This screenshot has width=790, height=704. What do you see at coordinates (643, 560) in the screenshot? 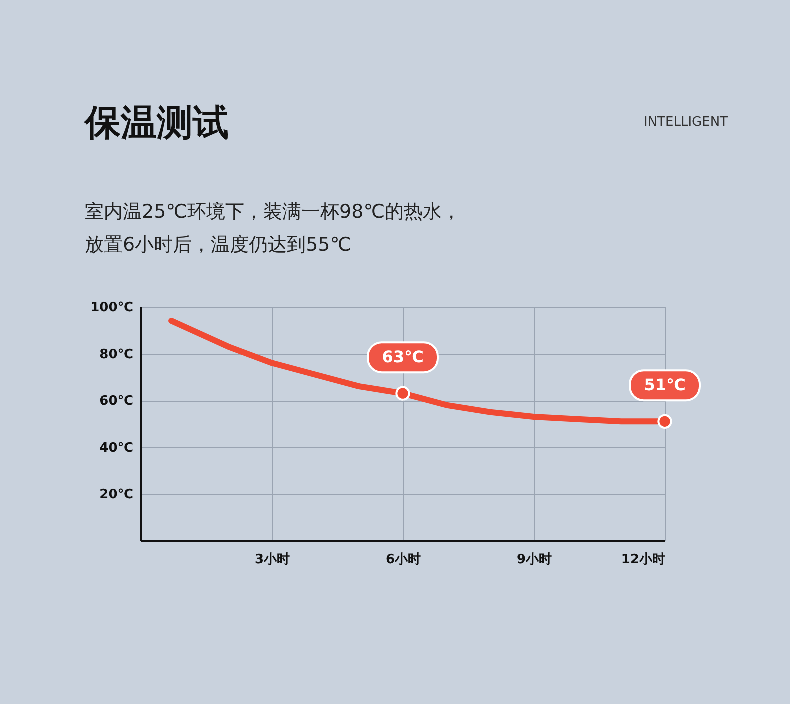
I see `x-tick-label: 12小时` at bounding box center [643, 560].